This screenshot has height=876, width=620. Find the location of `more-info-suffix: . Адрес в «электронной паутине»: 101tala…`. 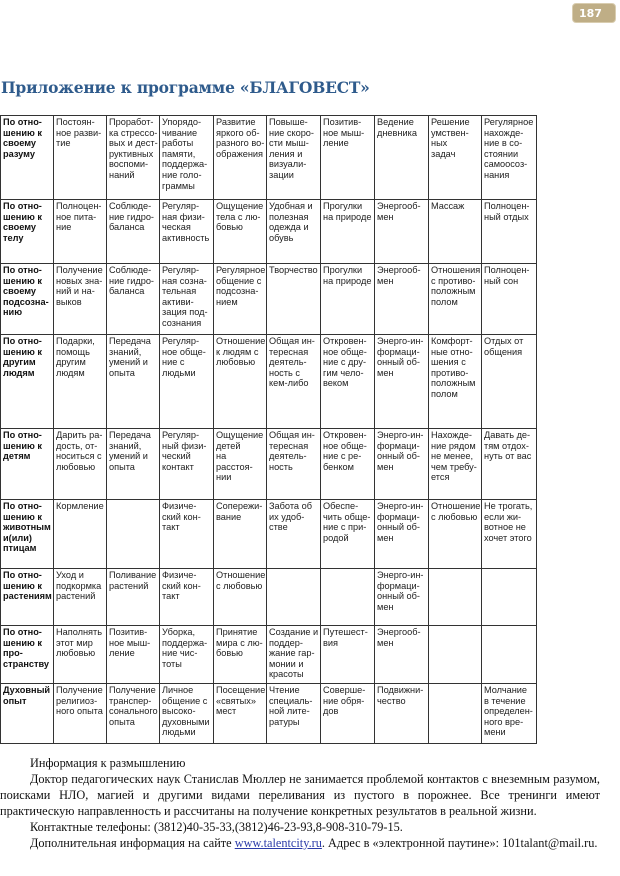

more-info-suffix: . Адрес в «электронной паутине»: 101tala… is located at coordinates (459, 843).